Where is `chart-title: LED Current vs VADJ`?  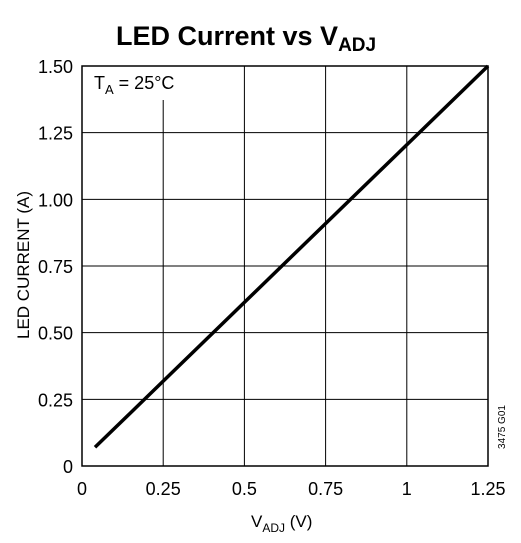
chart-title: LED Current vs VADJ is located at coordinates (246, 38).